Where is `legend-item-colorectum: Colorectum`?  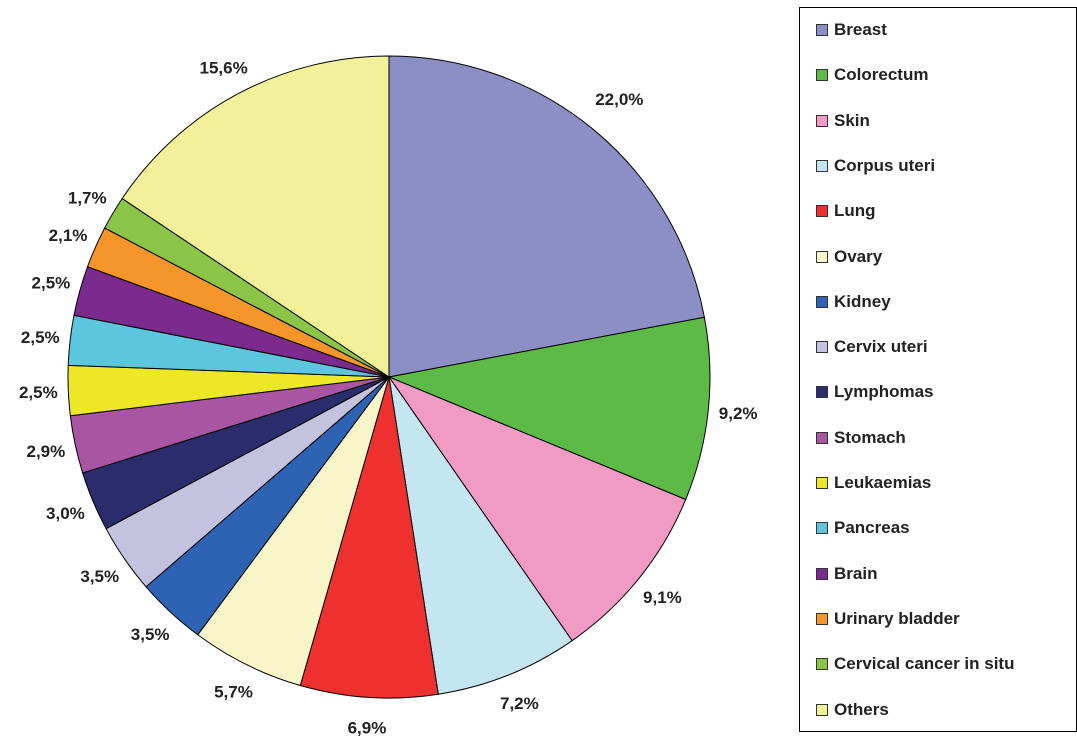
legend-item-colorectum: Colorectum is located at coordinates (872, 75).